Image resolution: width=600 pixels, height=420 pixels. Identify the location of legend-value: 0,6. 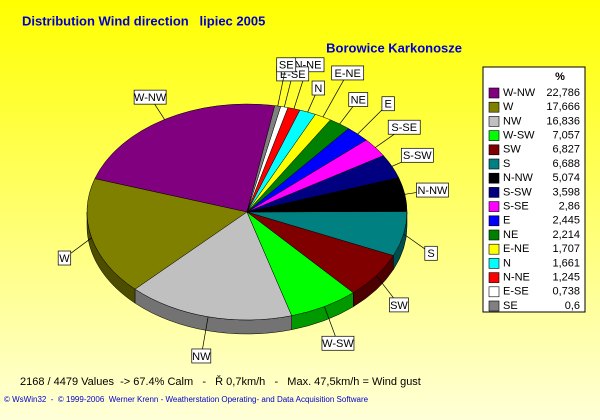
(572, 306).